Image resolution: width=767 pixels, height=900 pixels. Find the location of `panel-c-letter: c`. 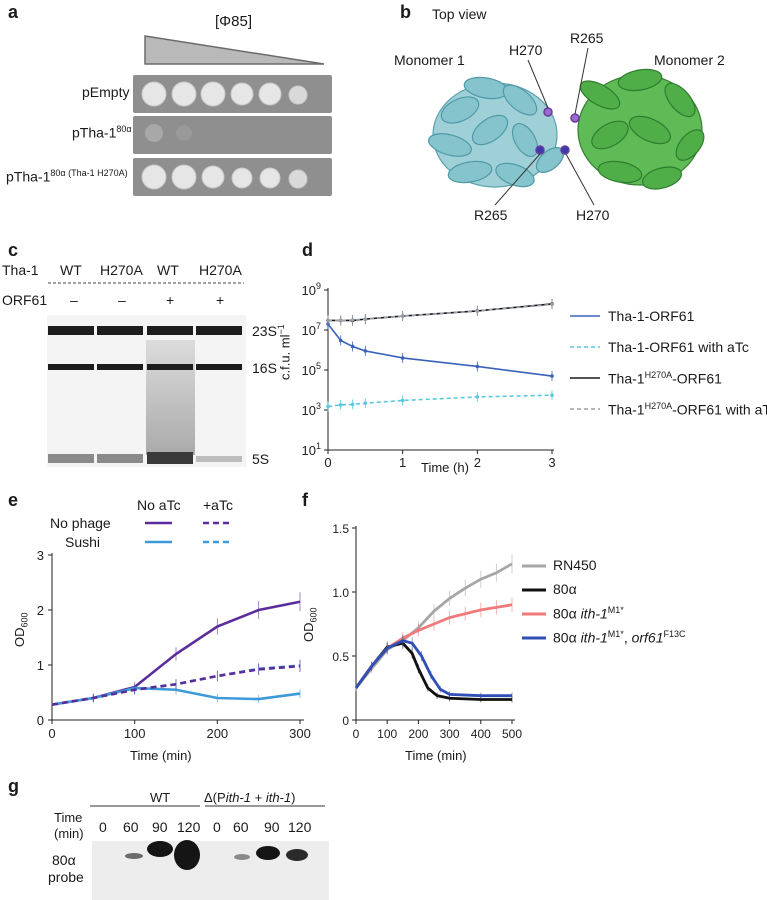

panel-c-letter: c is located at coordinates (13, 250).